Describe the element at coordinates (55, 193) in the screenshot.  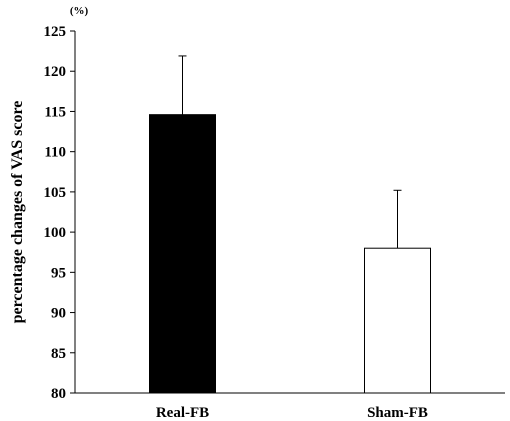
I see `y-tick-label: 105` at that location.